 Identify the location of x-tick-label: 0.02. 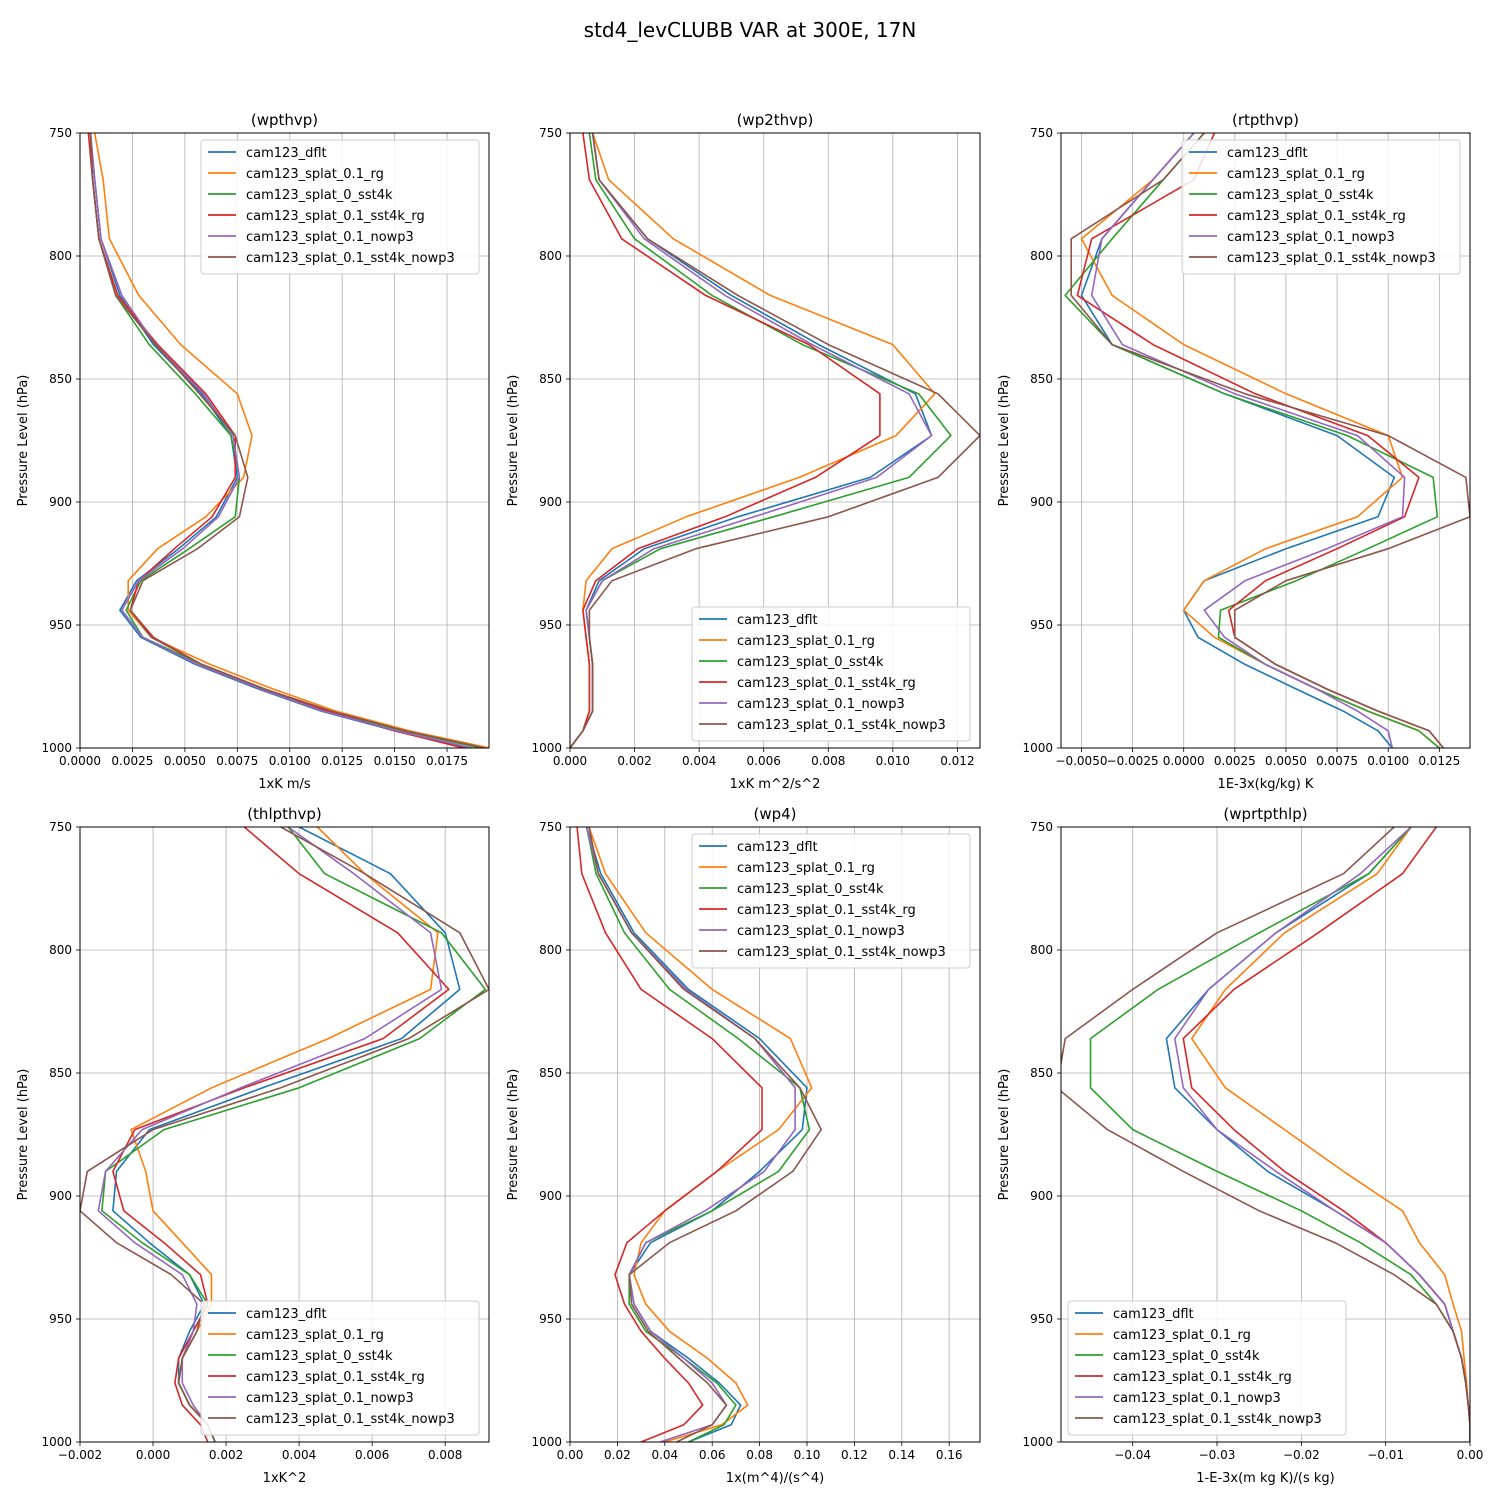
(617, 1455).